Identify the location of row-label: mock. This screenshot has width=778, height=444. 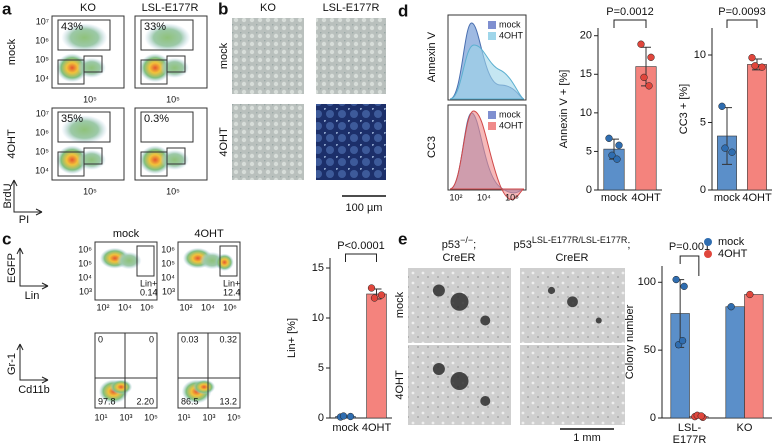
(400, 304).